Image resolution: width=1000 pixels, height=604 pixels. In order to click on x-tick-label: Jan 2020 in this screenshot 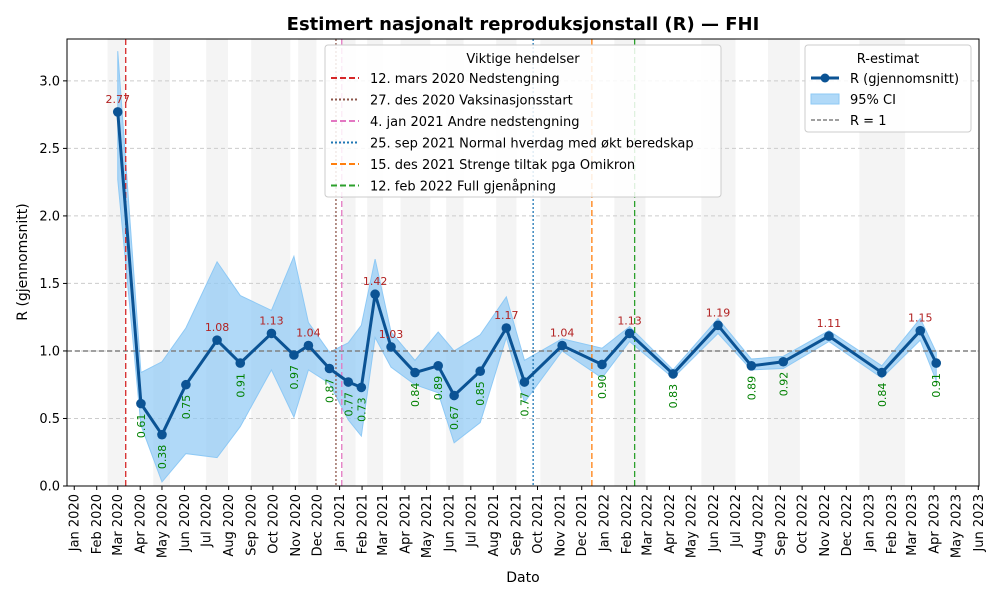, I will do `click(75, 523)`.